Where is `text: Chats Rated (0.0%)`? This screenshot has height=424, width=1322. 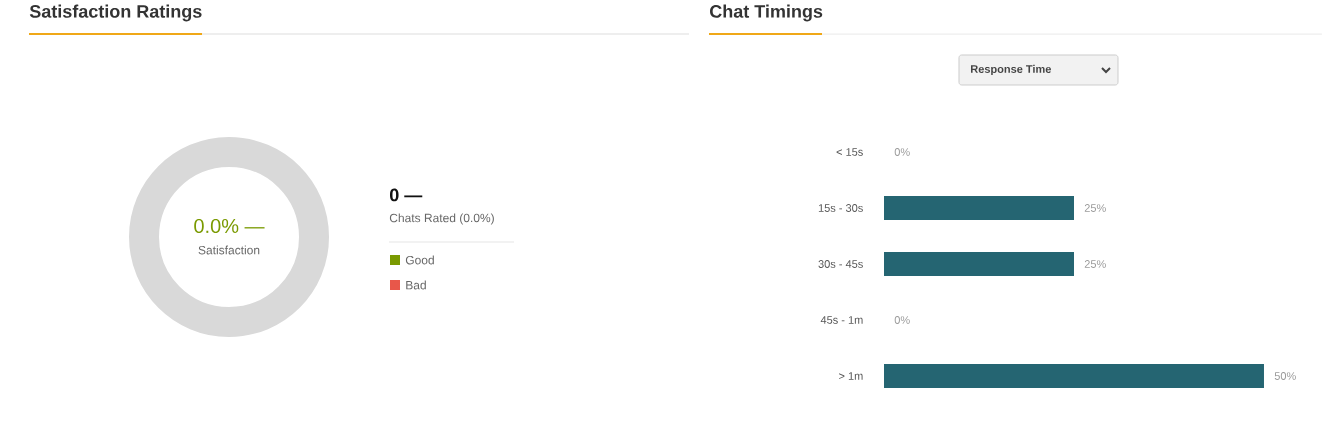 text: Chats Rated (0.0%) is located at coordinates (441, 219).